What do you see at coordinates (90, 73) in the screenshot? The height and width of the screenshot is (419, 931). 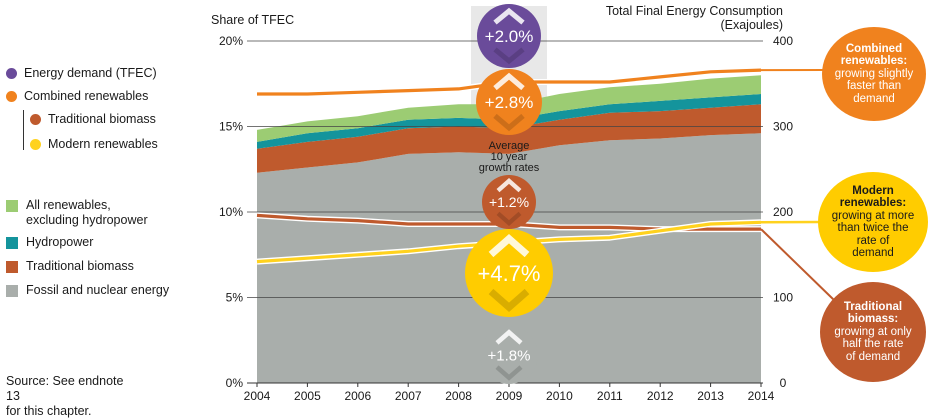 I see `legend-label: Energy demand (TFEC)` at bounding box center [90, 73].